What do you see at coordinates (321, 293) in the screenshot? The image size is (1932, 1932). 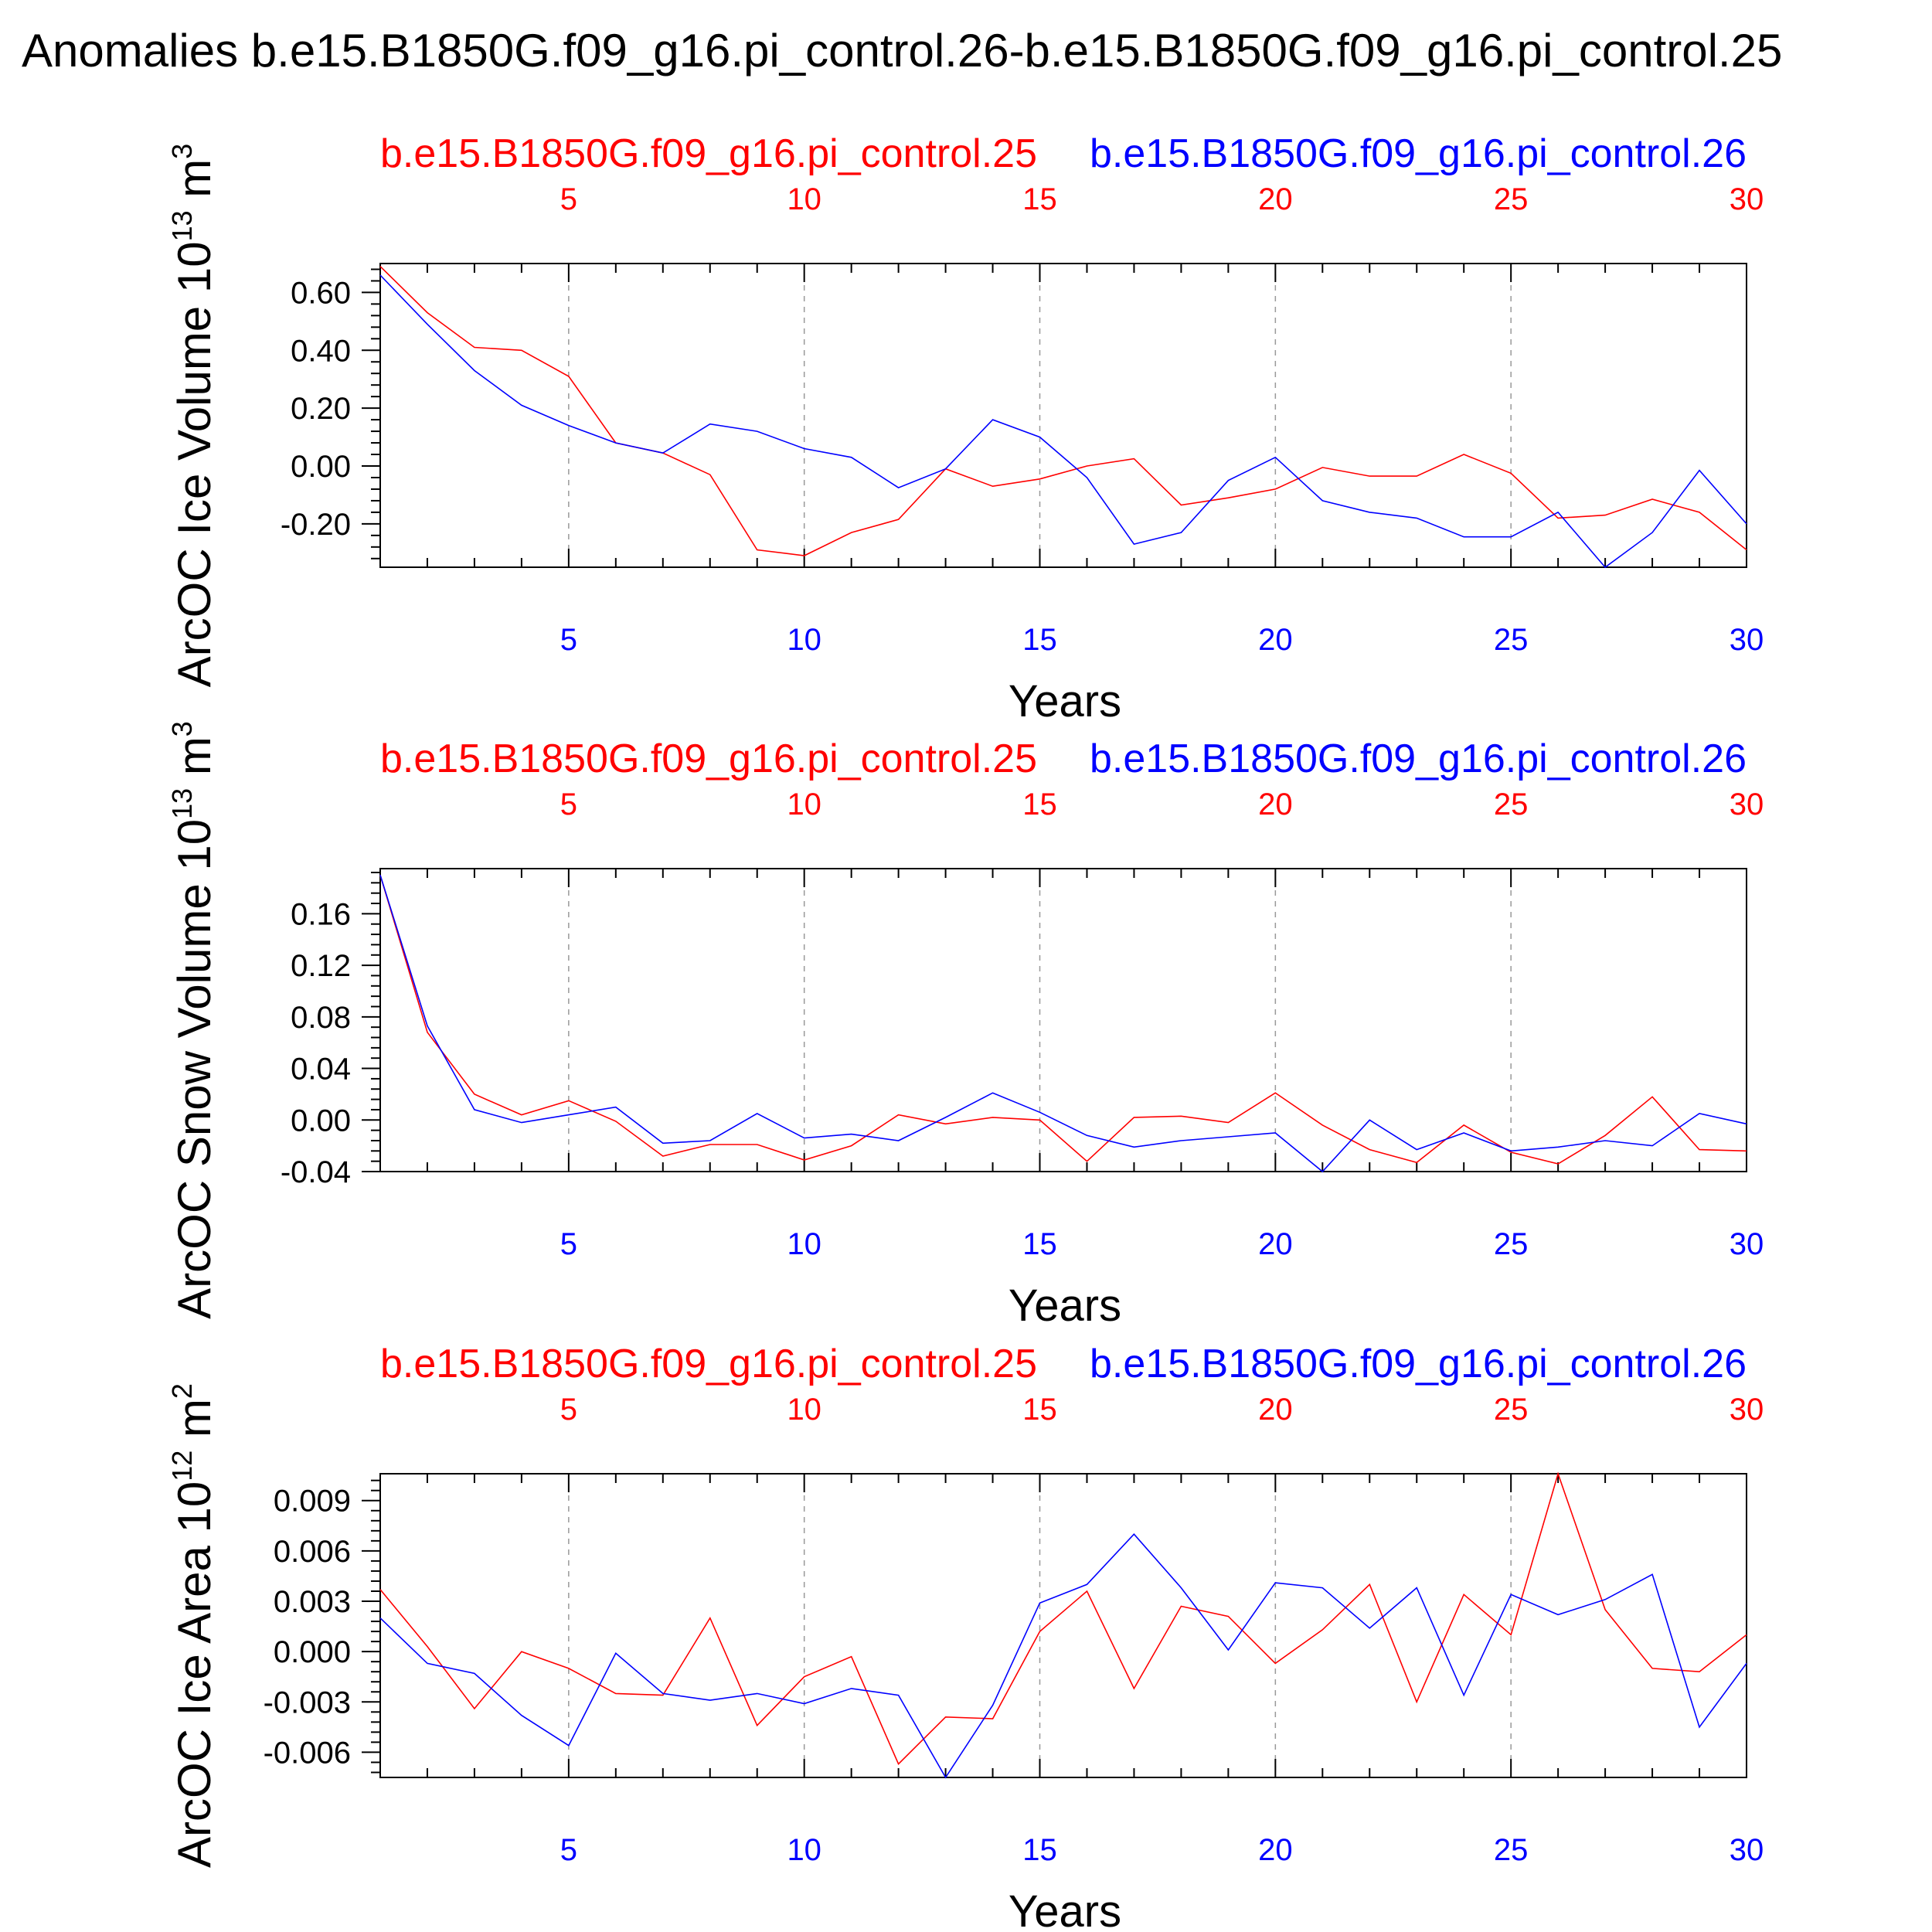 I see `y-tick-label: 0.60` at bounding box center [321, 293].